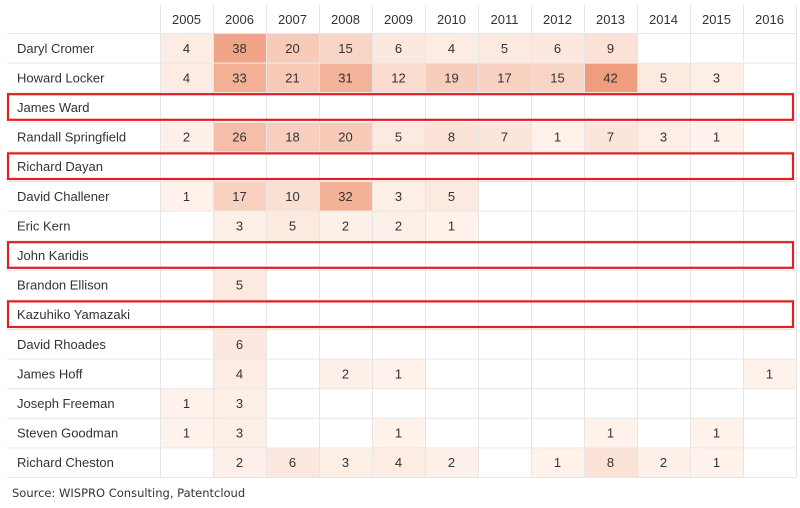 This screenshot has width=800, height=508. What do you see at coordinates (292, 77) in the screenshot?
I see `cell-value: 21` at bounding box center [292, 77].